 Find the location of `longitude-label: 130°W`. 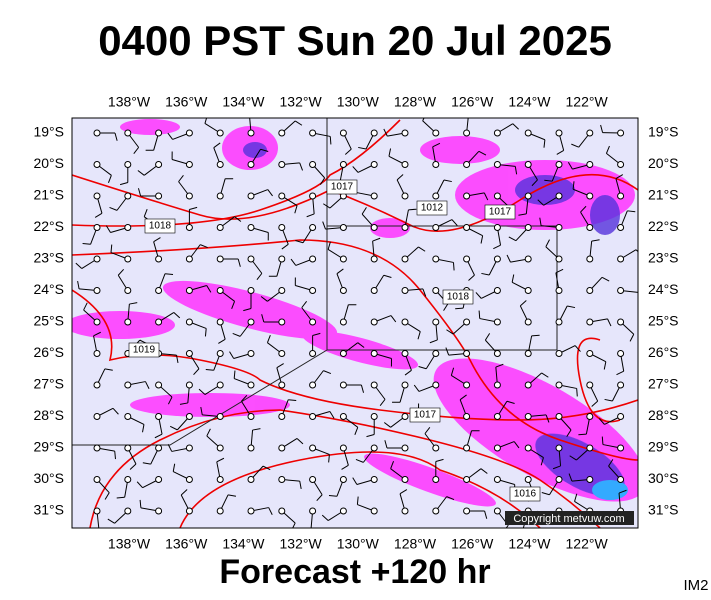

longitude-label: 130°W is located at coordinates (358, 102).